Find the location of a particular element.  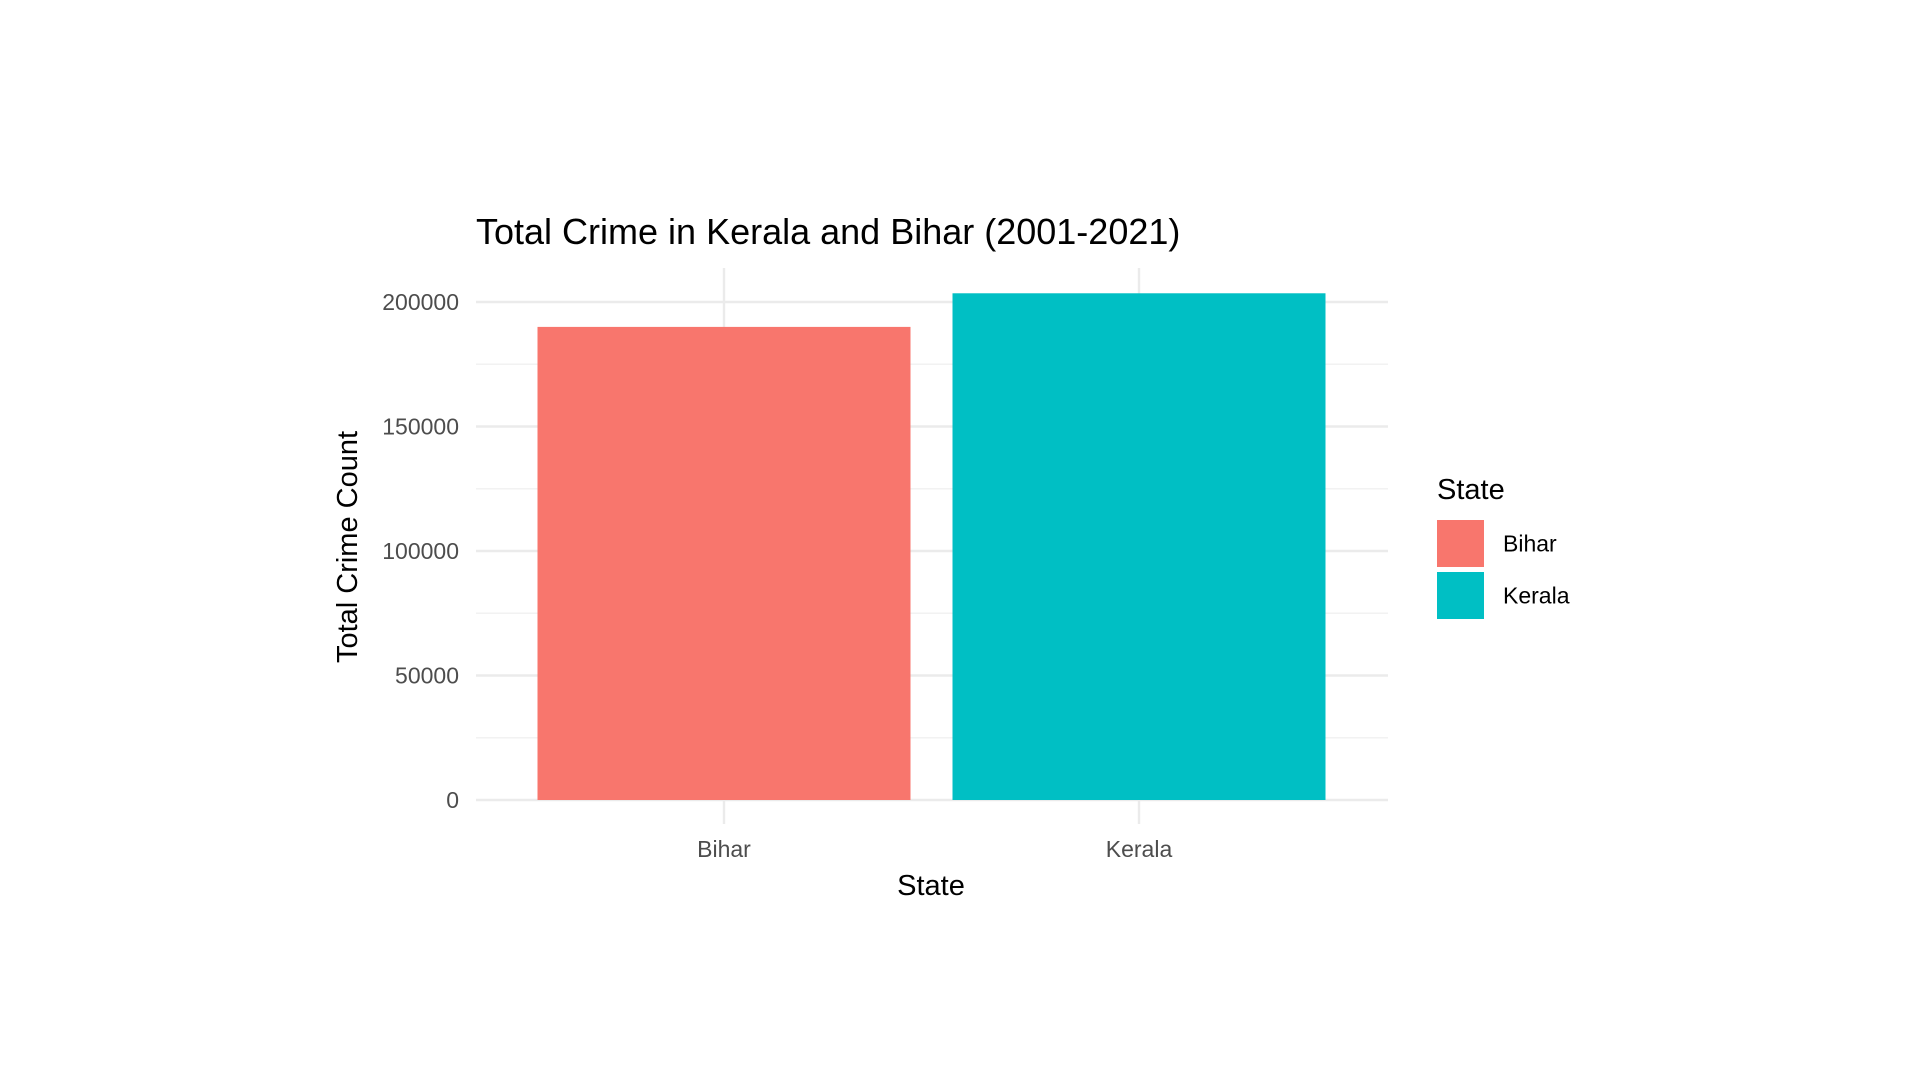

bar-kerala is located at coordinates (1139, 546).